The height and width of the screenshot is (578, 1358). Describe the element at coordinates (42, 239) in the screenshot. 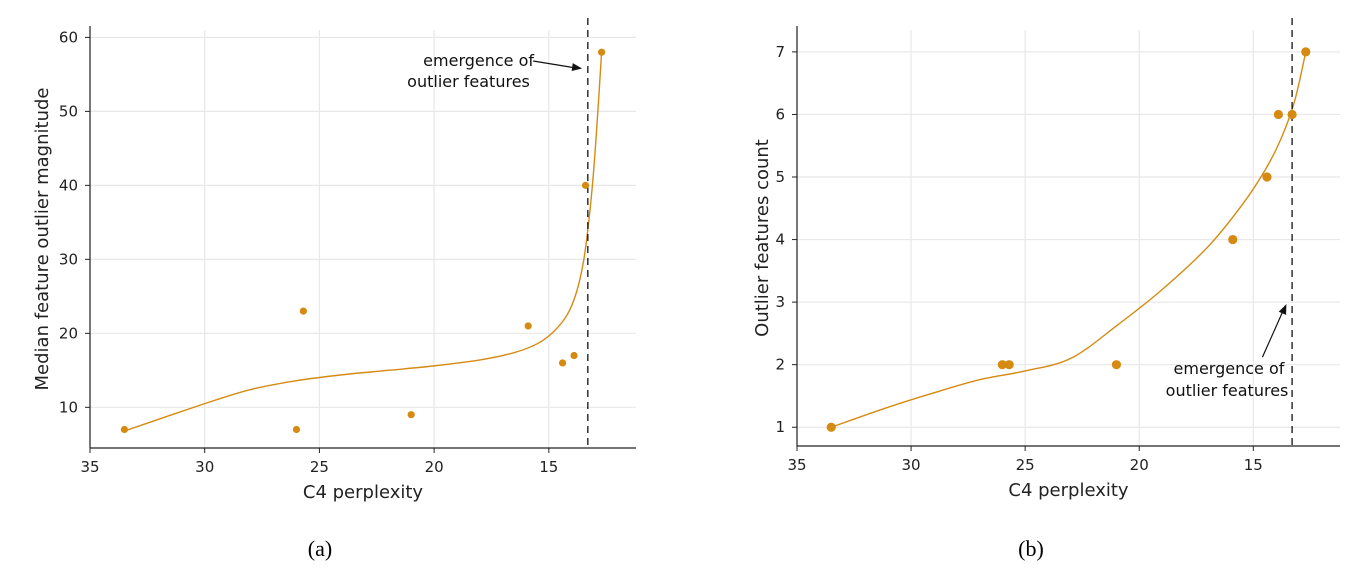

I see `y-axis-label: Median feature outlier magnitude` at that location.